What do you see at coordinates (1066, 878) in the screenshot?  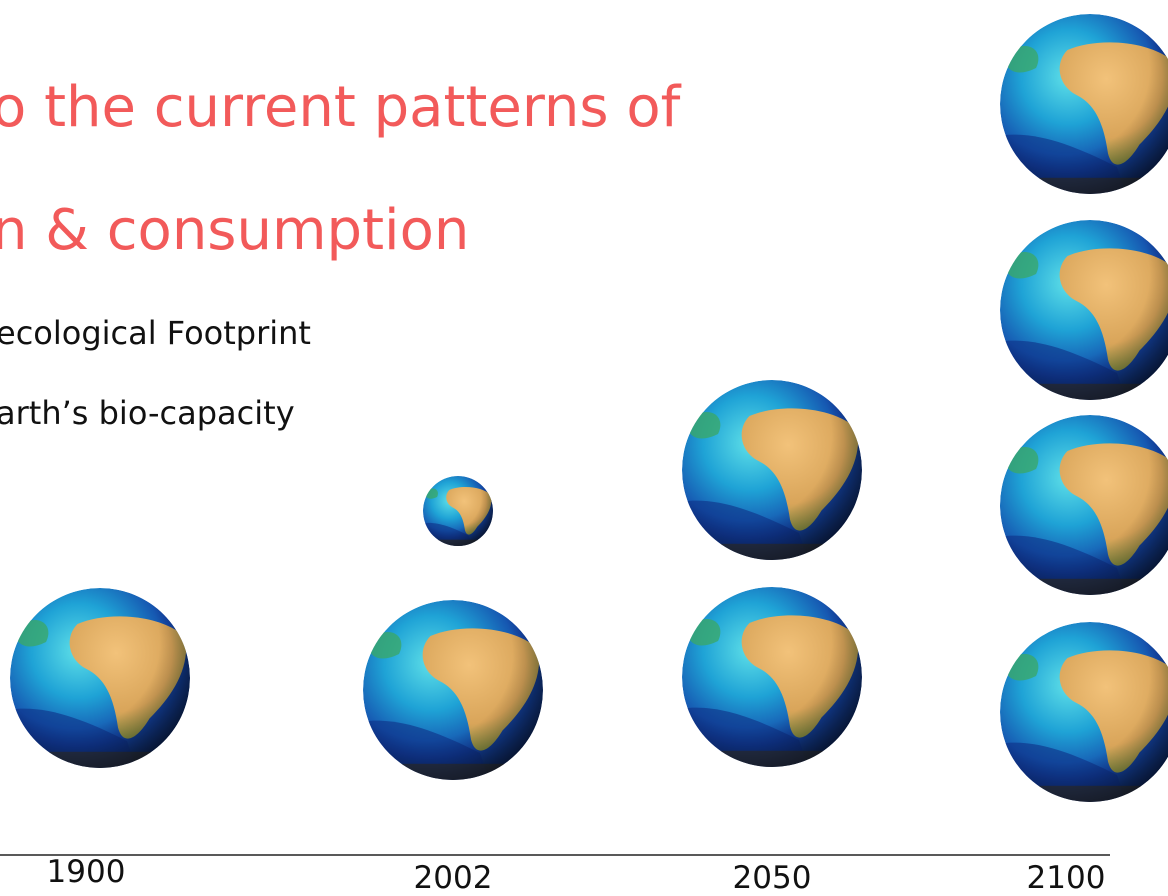 I see `year-label: 2100` at bounding box center [1066, 878].